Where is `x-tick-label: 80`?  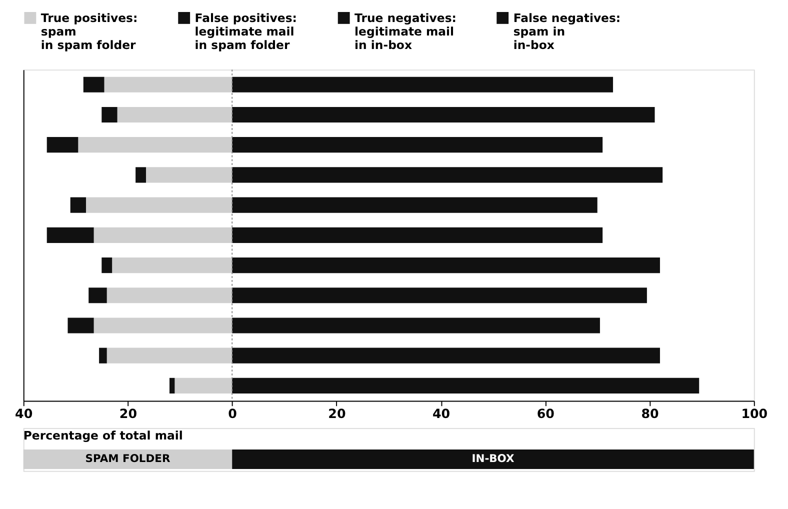 x-tick-label: 80 is located at coordinates (650, 413).